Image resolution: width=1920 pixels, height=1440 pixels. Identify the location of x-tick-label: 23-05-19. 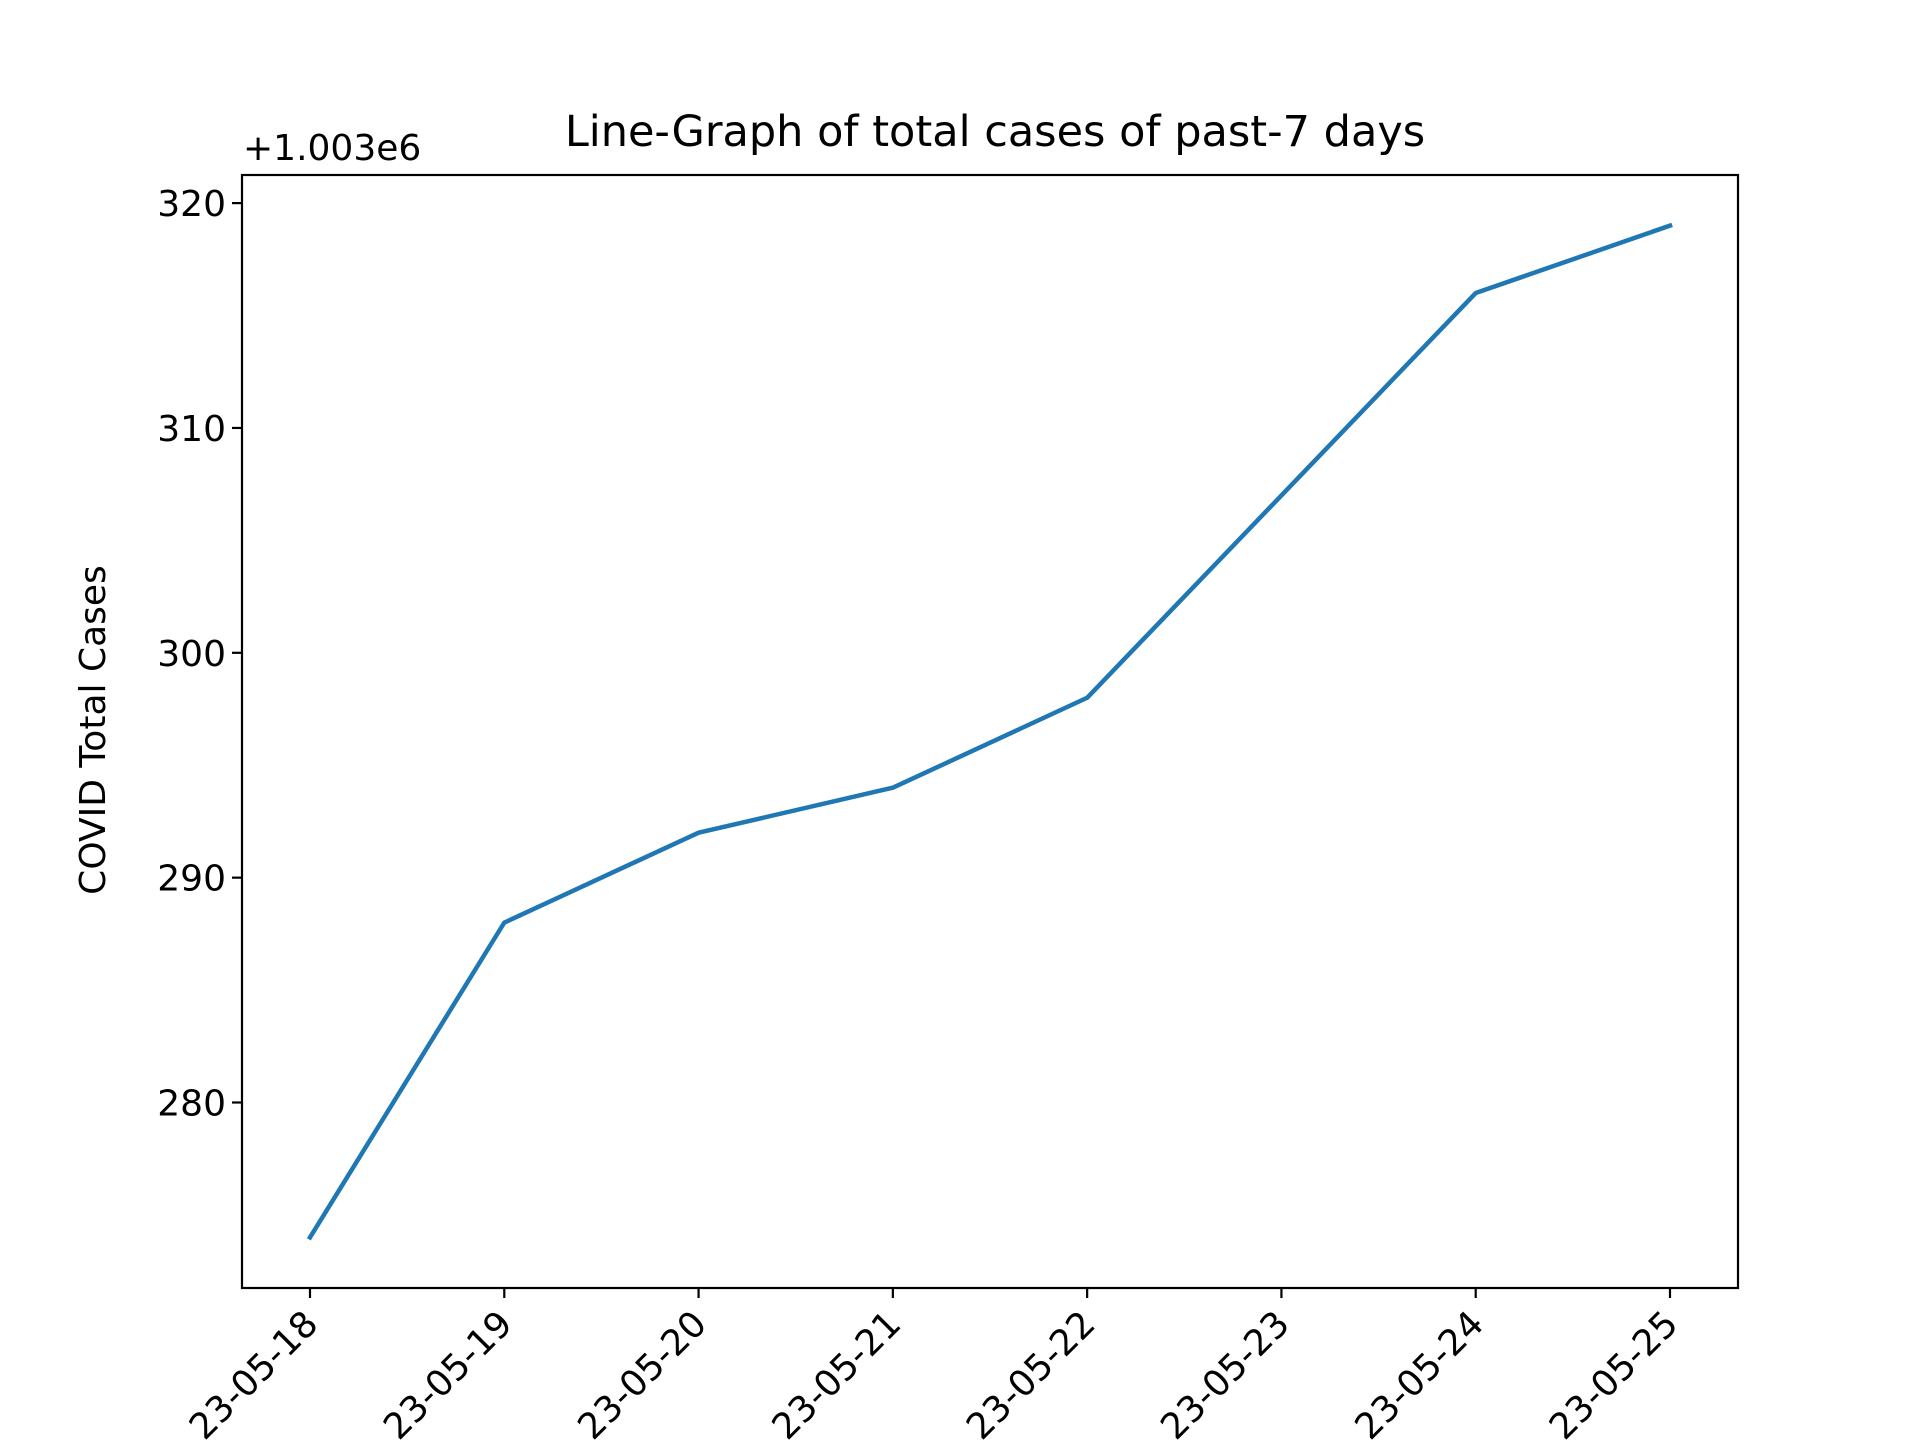
(448, 1371).